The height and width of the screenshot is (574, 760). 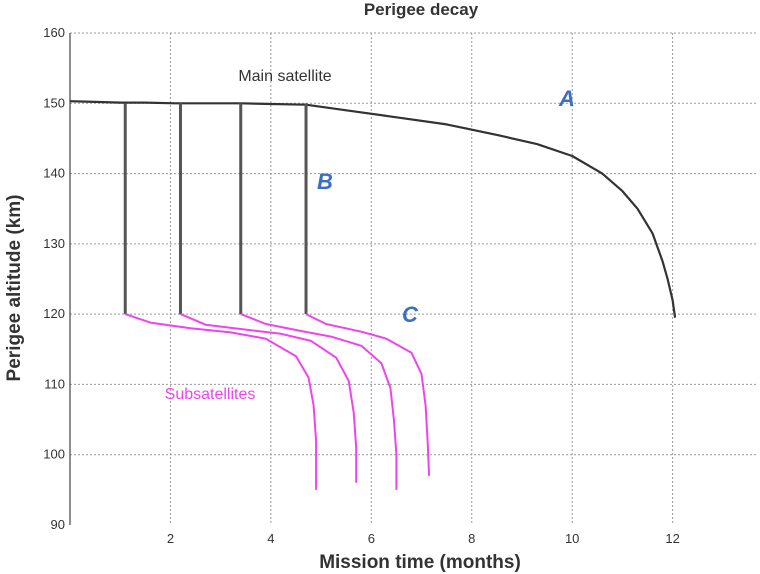 What do you see at coordinates (325, 181) in the screenshot?
I see `annotation-b: B` at bounding box center [325, 181].